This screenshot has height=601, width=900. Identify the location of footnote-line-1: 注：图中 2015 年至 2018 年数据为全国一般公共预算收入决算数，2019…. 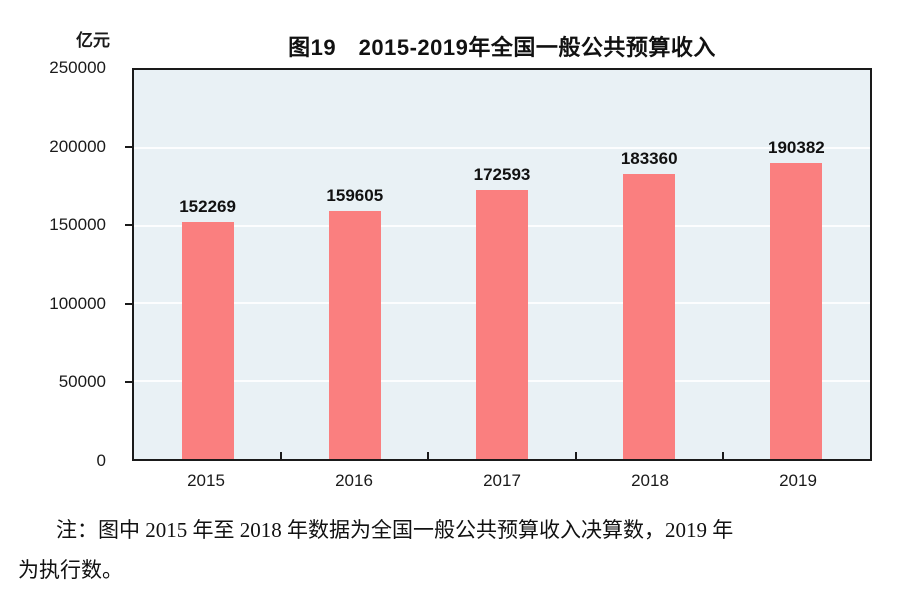
(395, 530).